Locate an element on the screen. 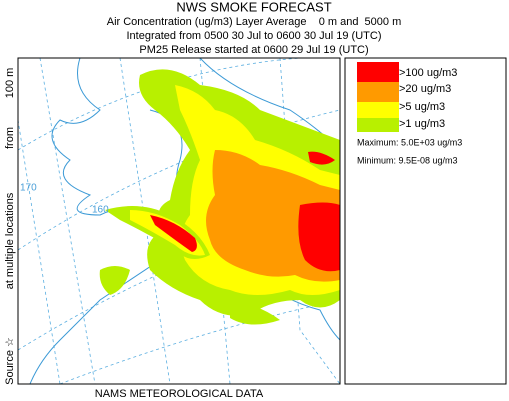 This screenshot has height=401, width=509. longitude-label: 160 is located at coordinates (100, 210).